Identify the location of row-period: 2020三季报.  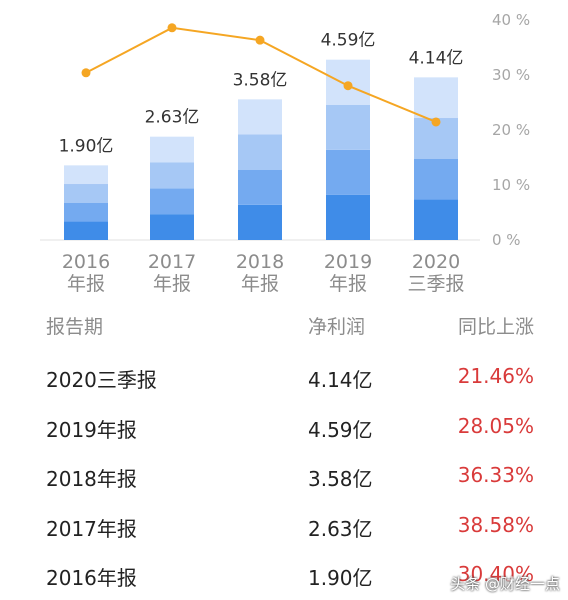
(101, 380).